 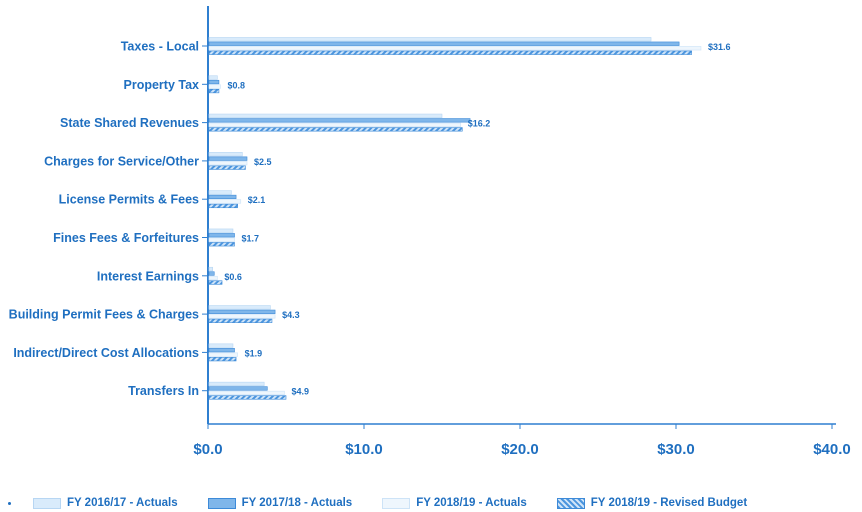 I want to click on x-tick-label: $0.0, so click(x=207, y=449).